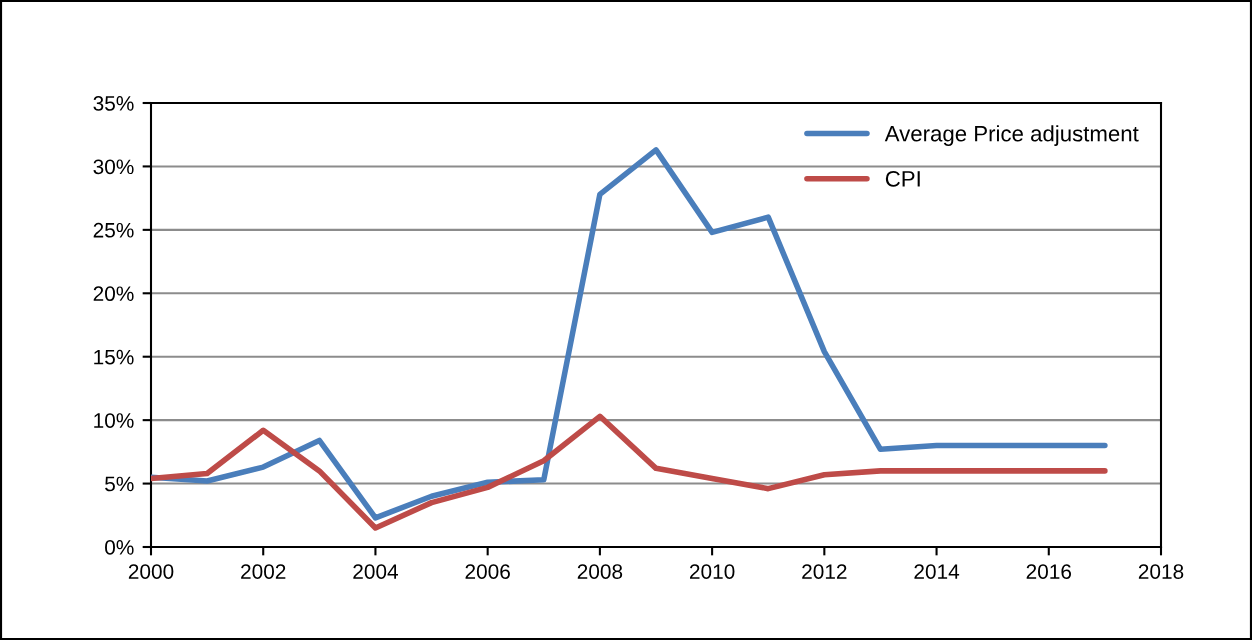  I want to click on y-tick-label: 25%, so click(113, 230).